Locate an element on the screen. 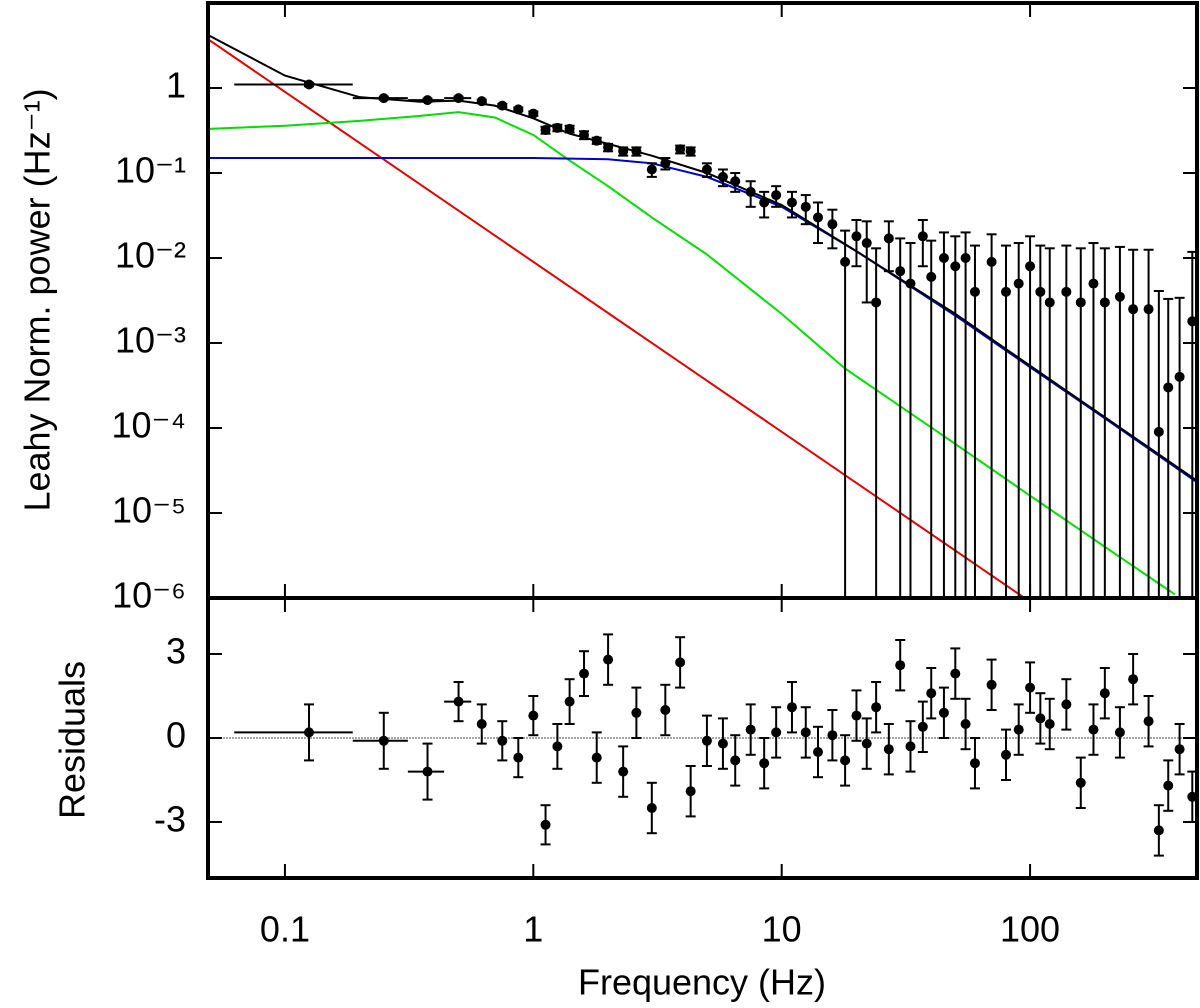  x-axis-label: Frequency (Hz) is located at coordinates (702, 982).